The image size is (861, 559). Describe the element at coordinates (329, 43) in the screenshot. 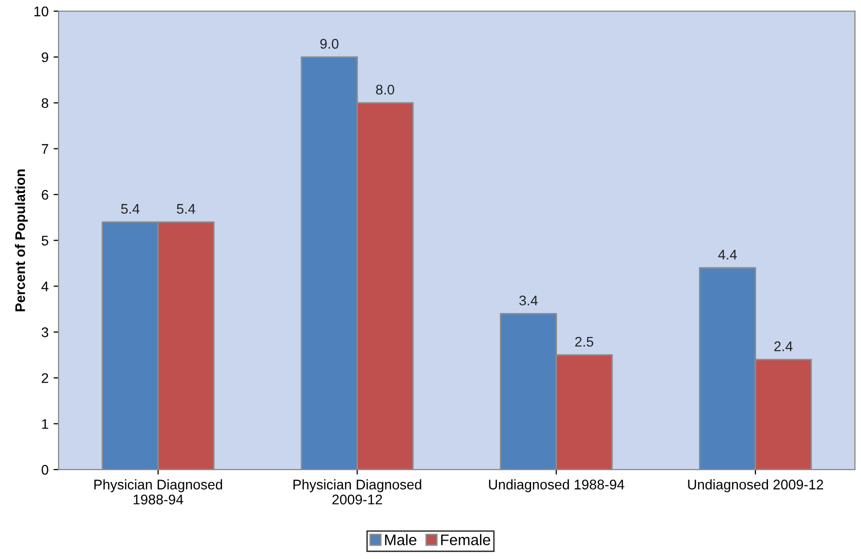

I see `data-label: 9.0` at that location.